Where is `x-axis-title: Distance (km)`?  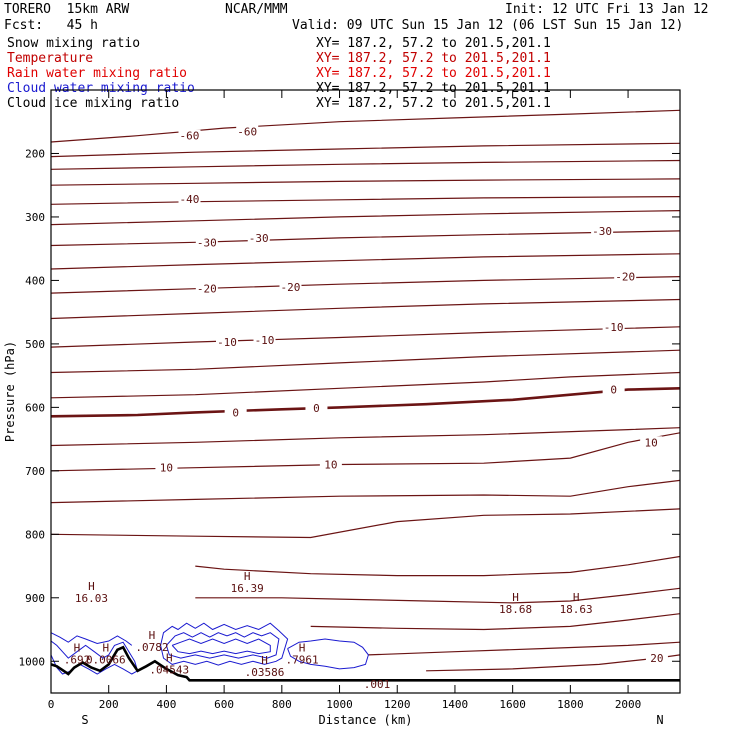 x-axis-title: Distance (km) is located at coordinates (366, 720).